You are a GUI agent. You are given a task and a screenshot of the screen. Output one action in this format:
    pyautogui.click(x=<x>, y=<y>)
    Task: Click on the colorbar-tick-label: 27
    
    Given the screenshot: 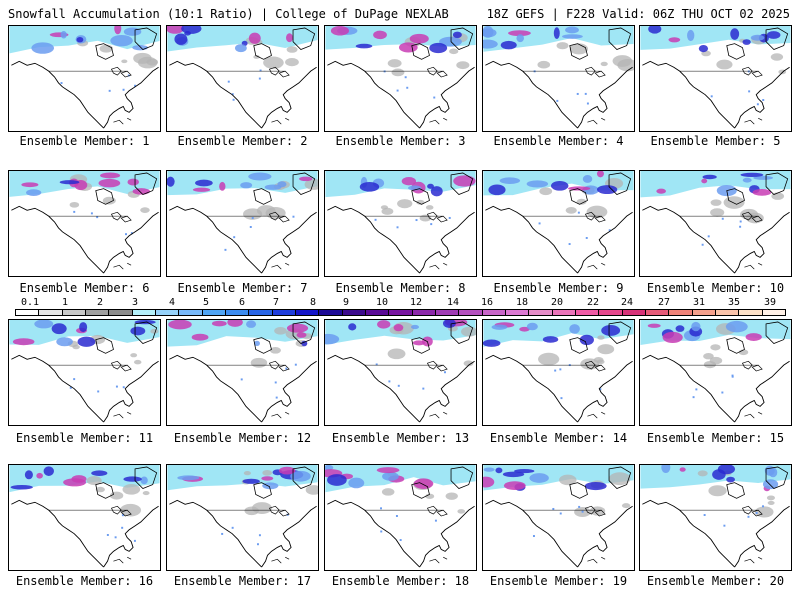 What is the action you would take?
    pyautogui.click(x=664, y=302)
    